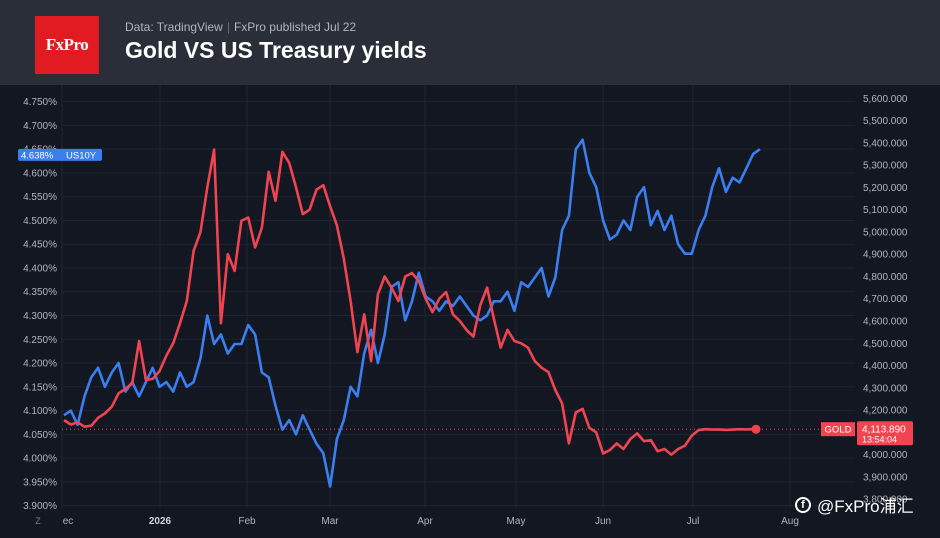 The image size is (940, 538). What do you see at coordinates (885, 210) in the screenshot?
I see `right-tick-label: 5,100.000` at bounding box center [885, 210].